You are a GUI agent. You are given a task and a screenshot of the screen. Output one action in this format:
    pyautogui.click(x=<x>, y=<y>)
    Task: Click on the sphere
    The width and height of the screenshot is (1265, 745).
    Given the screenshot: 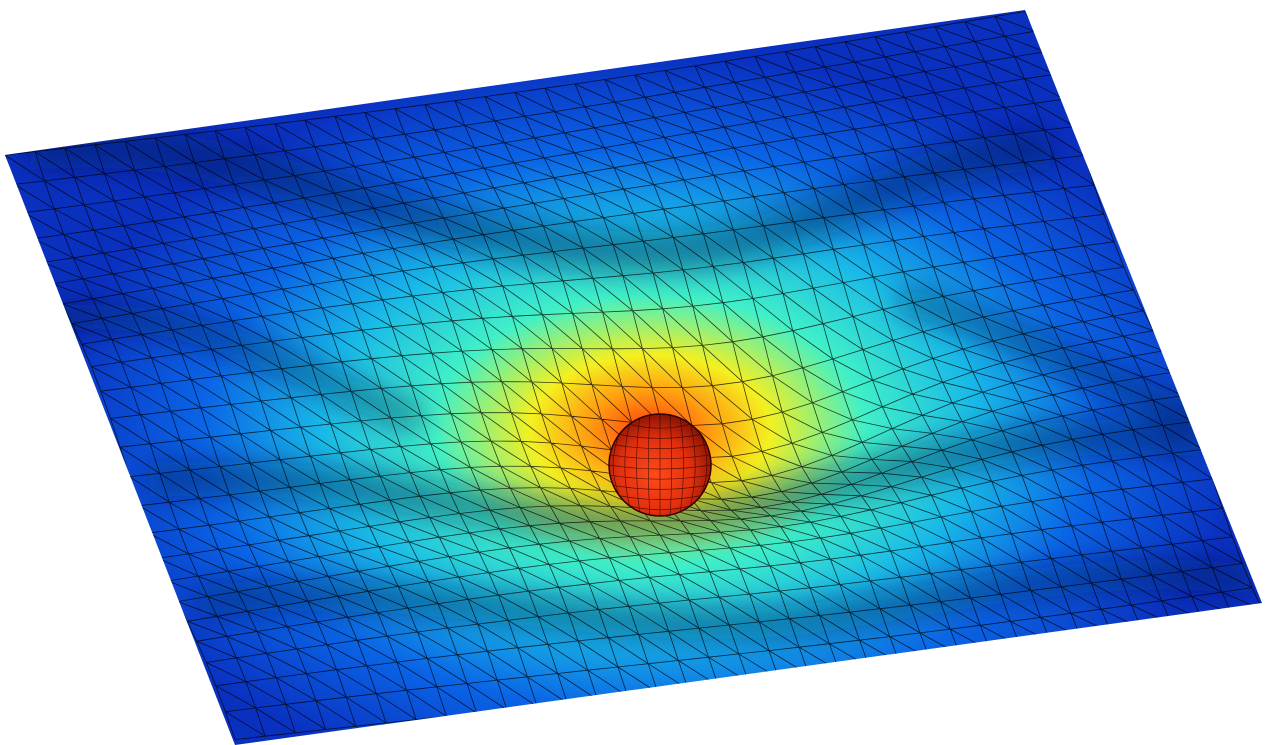 What is the action you would take?
    pyautogui.click(x=660, y=465)
    